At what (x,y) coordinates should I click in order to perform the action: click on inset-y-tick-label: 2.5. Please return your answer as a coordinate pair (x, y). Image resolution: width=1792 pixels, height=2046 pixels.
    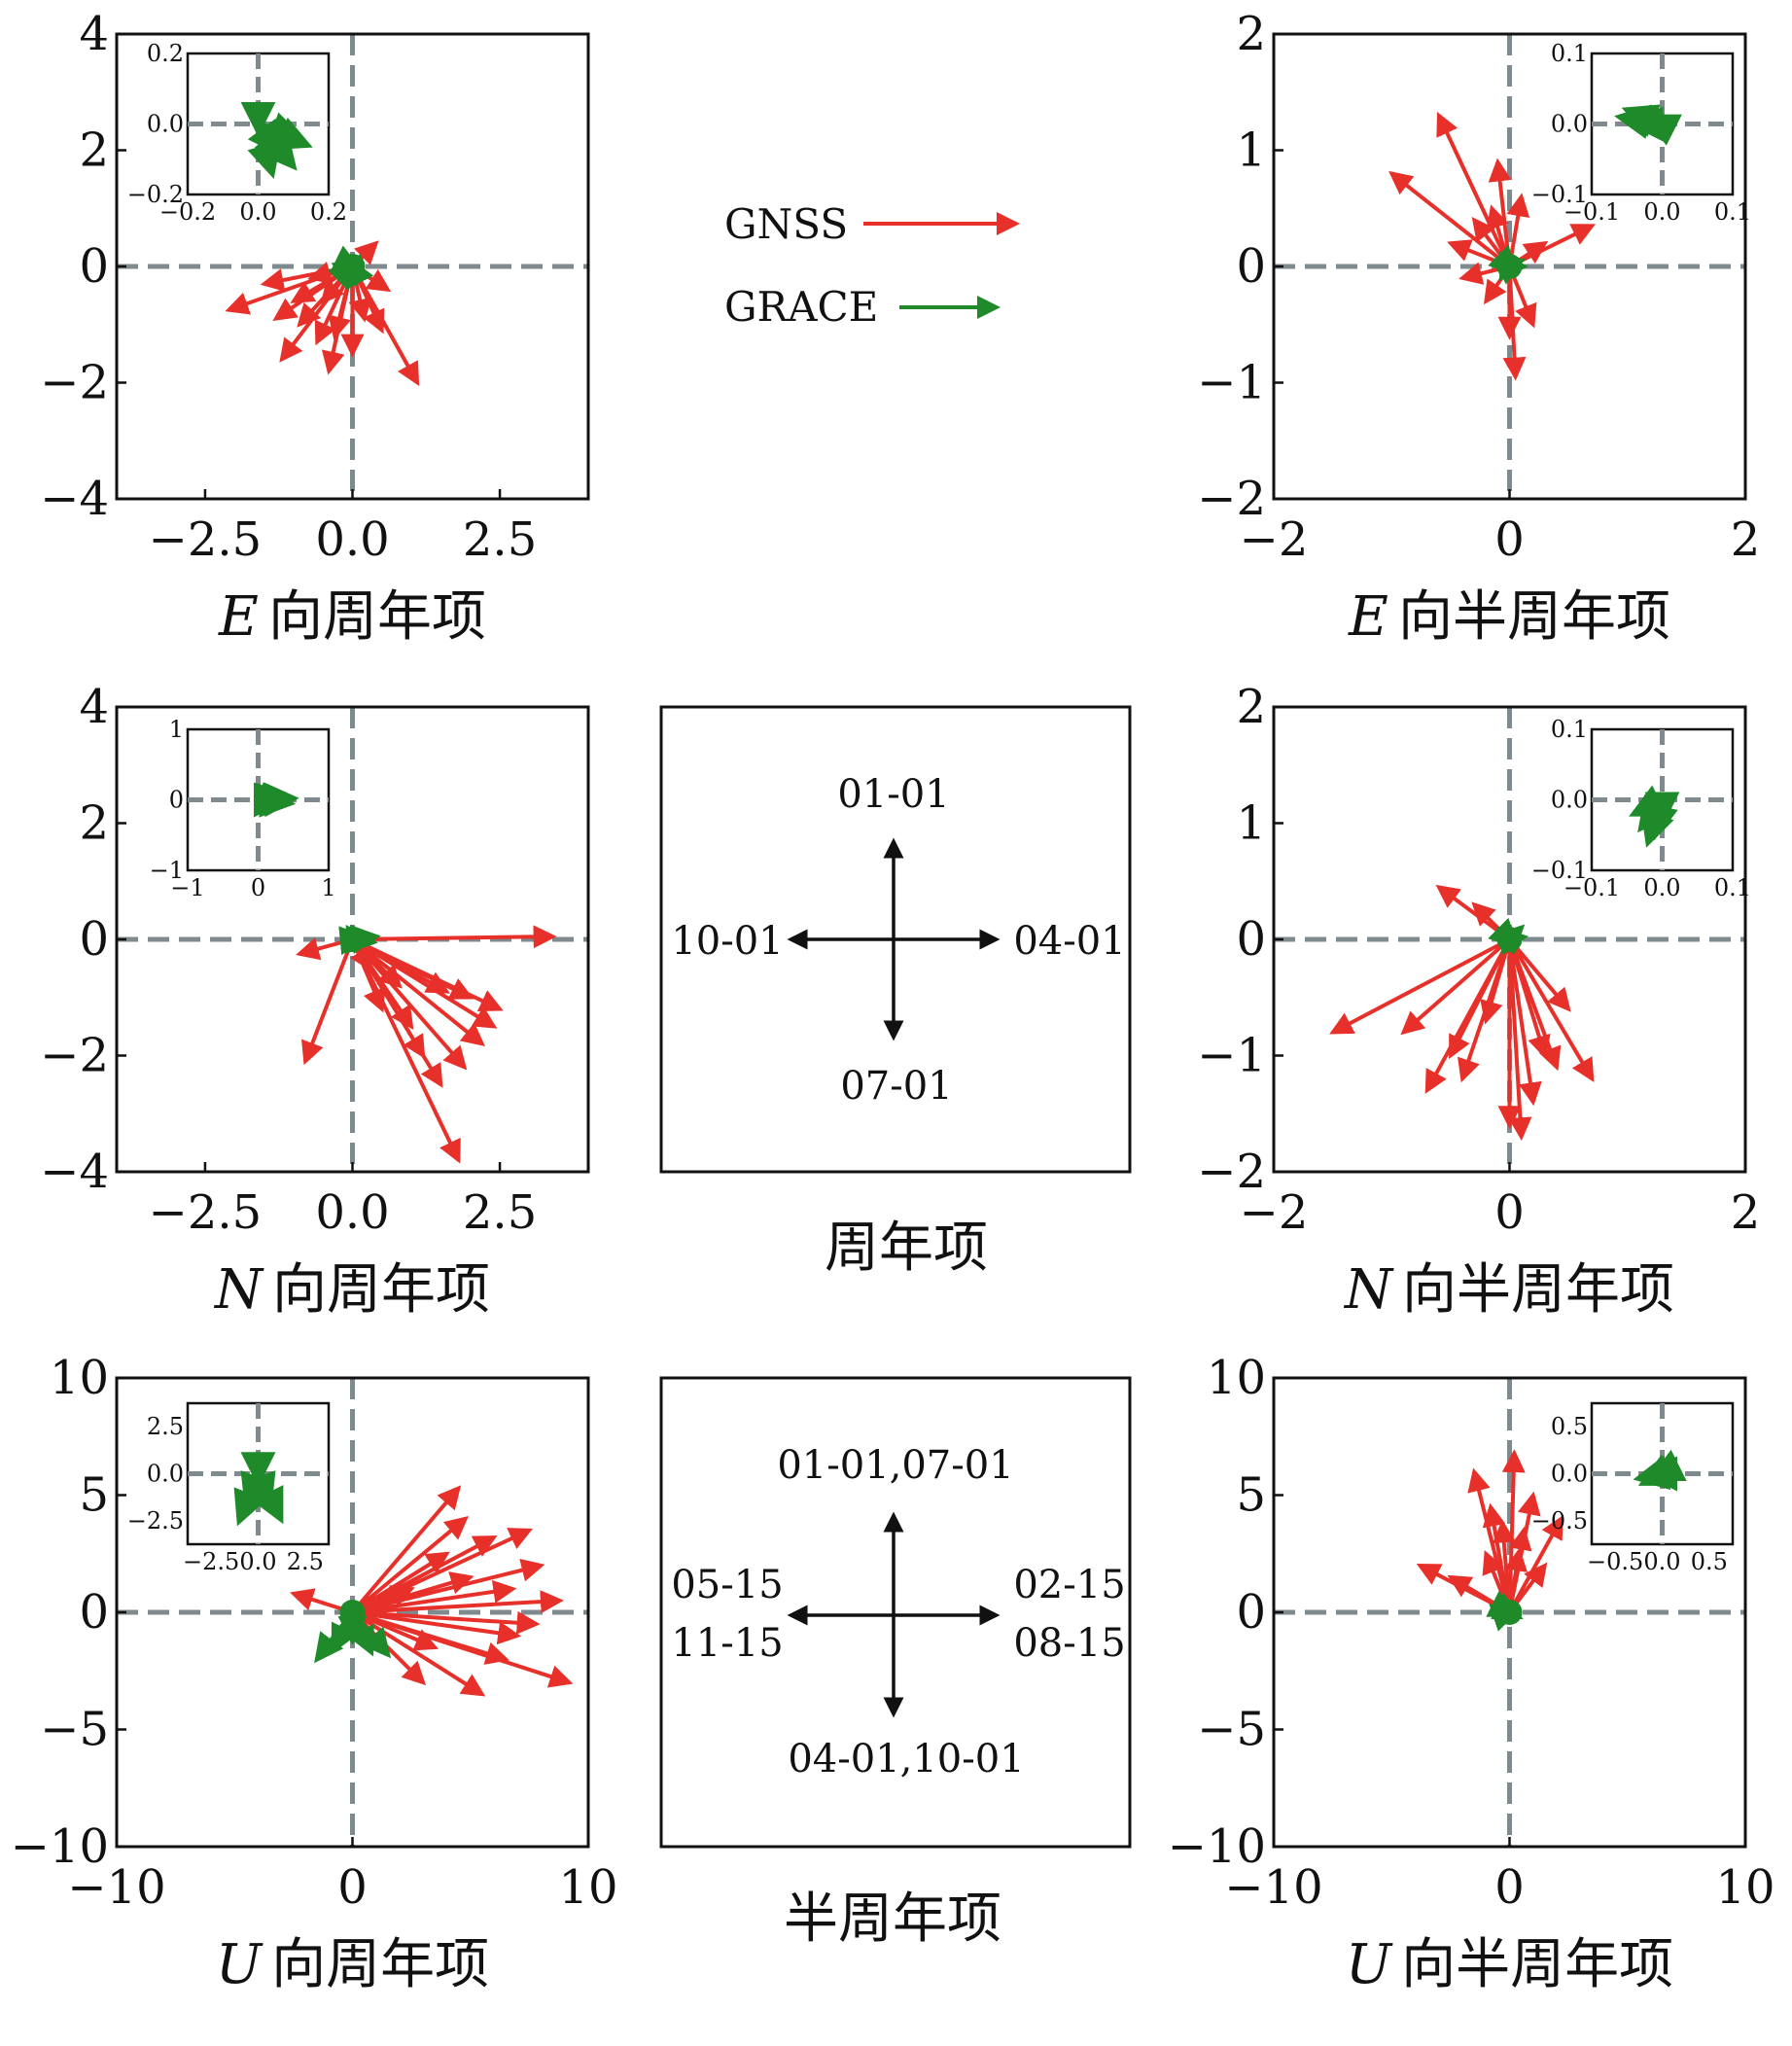
    Looking at the image, I should click on (165, 1426).